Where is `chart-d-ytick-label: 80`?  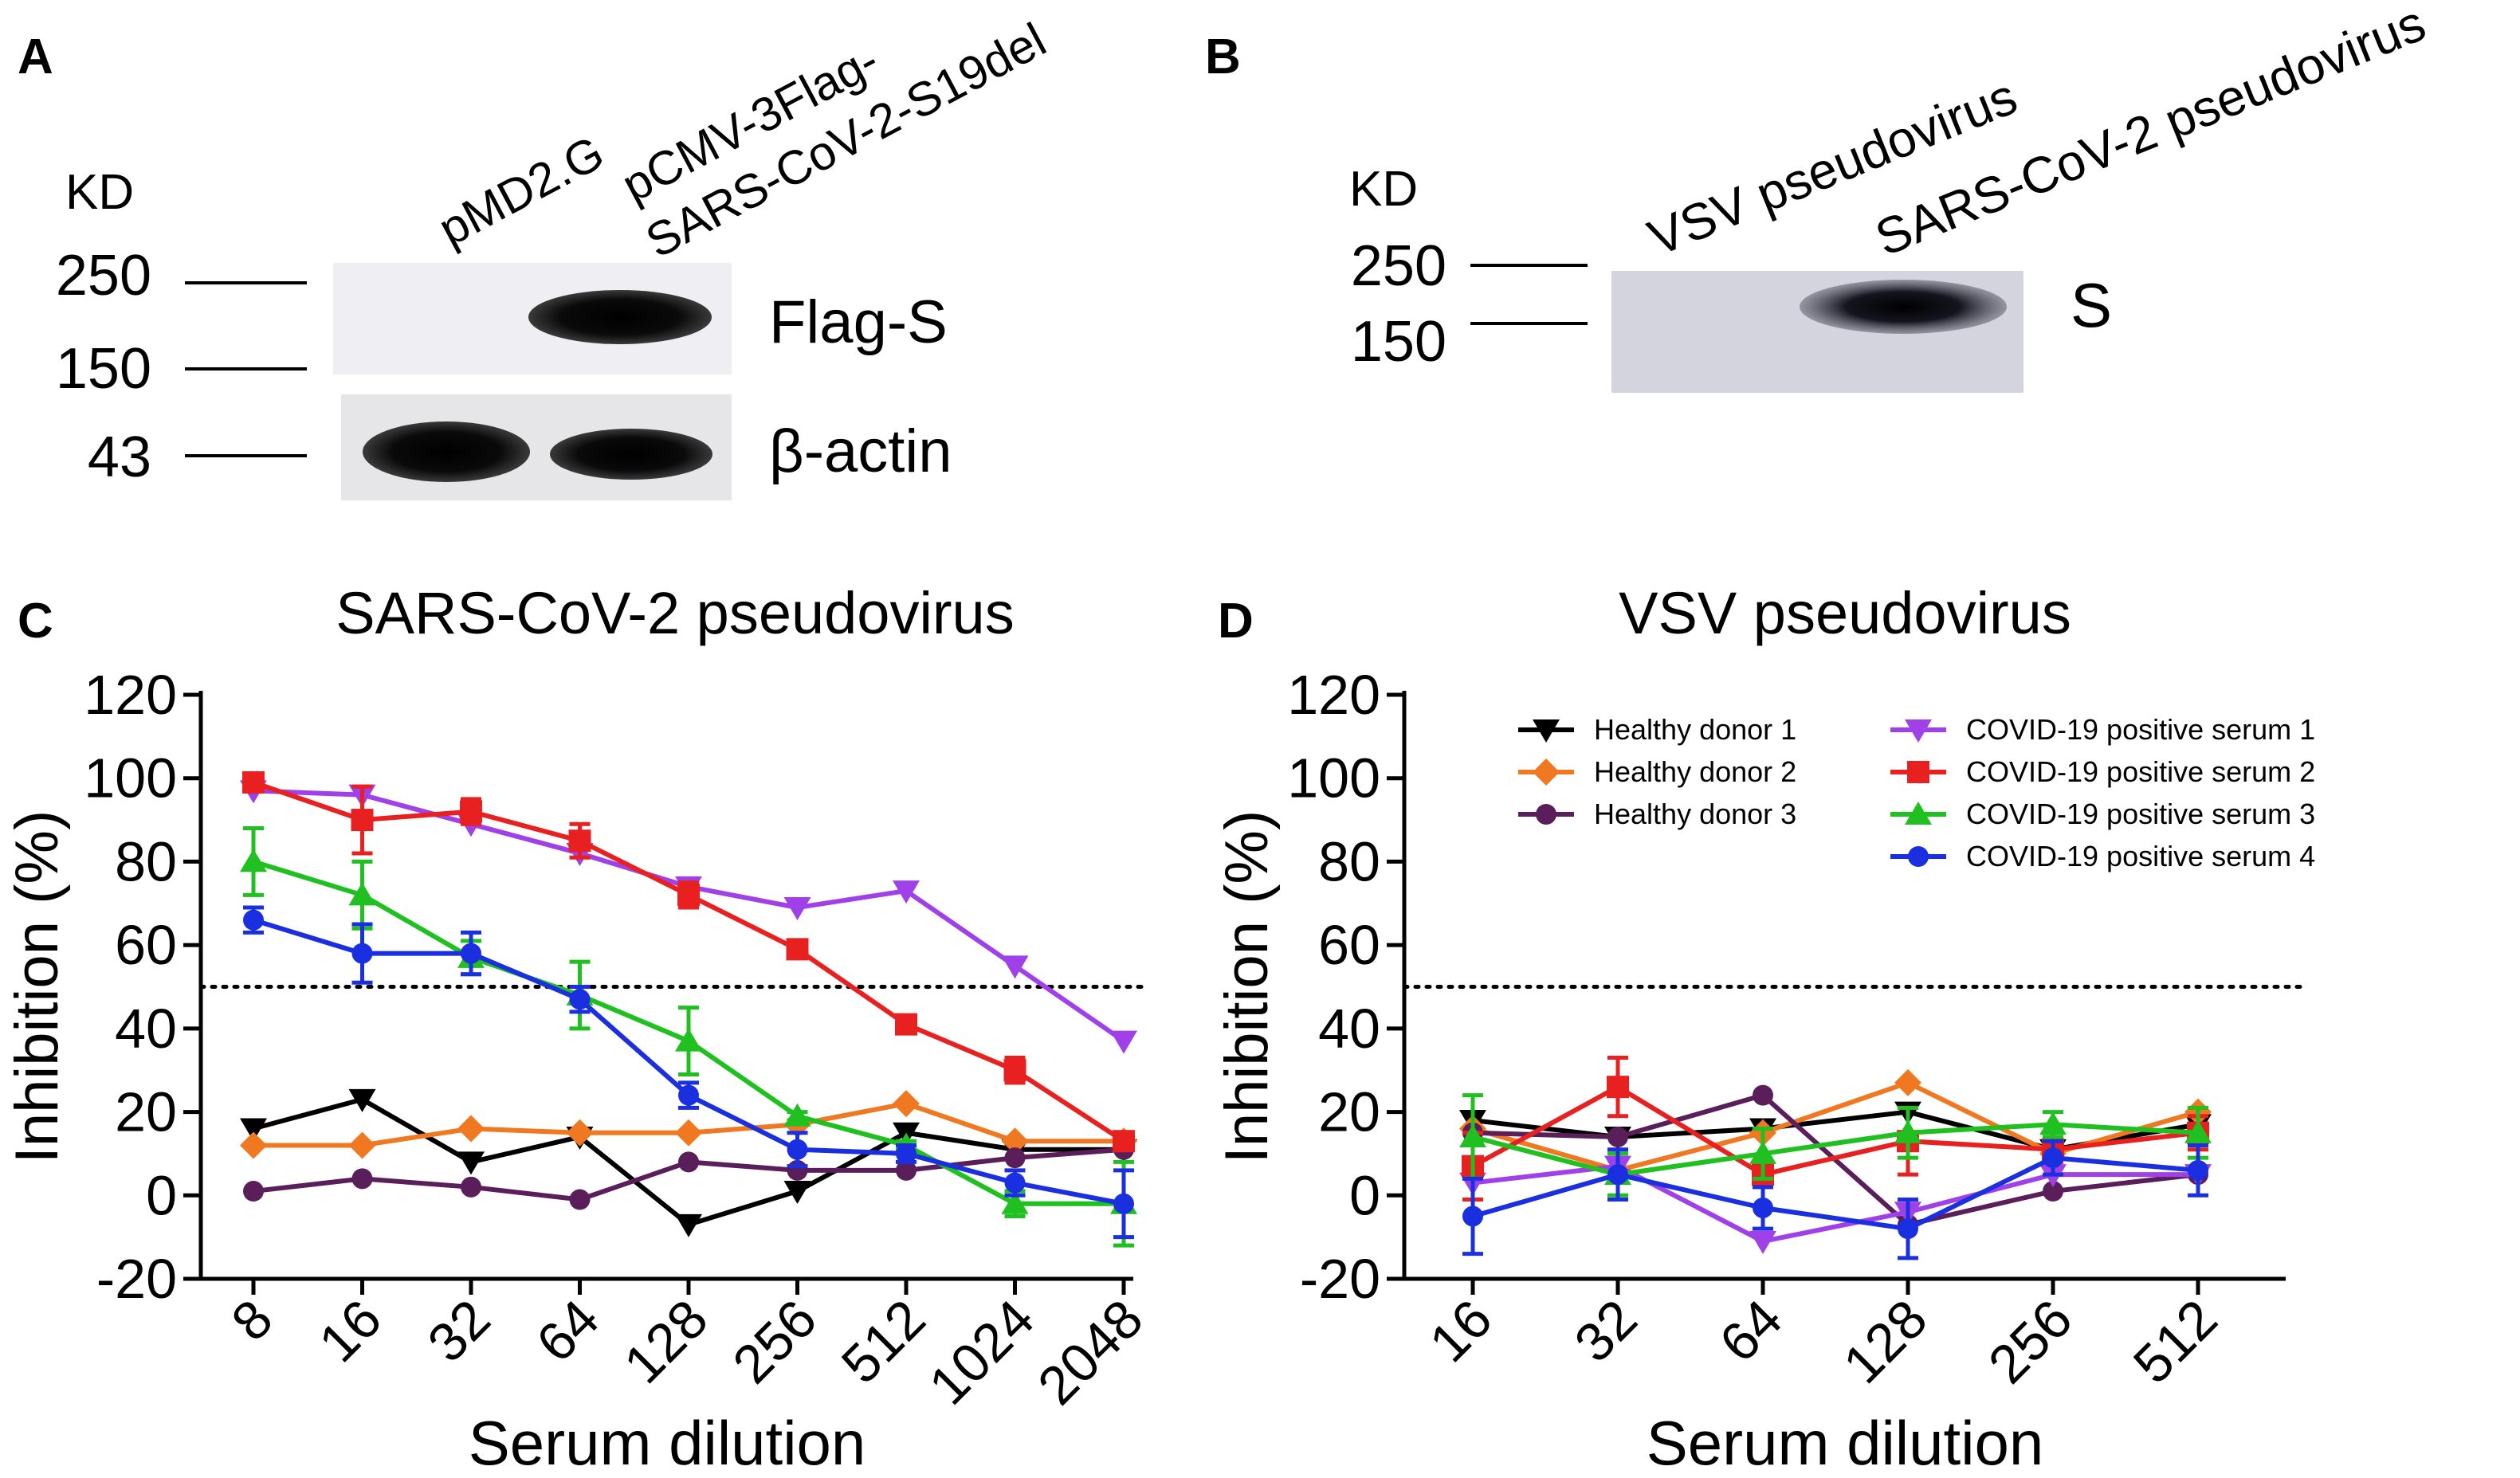
chart-d-ytick-label: 80 is located at coordinates (1349, 861).